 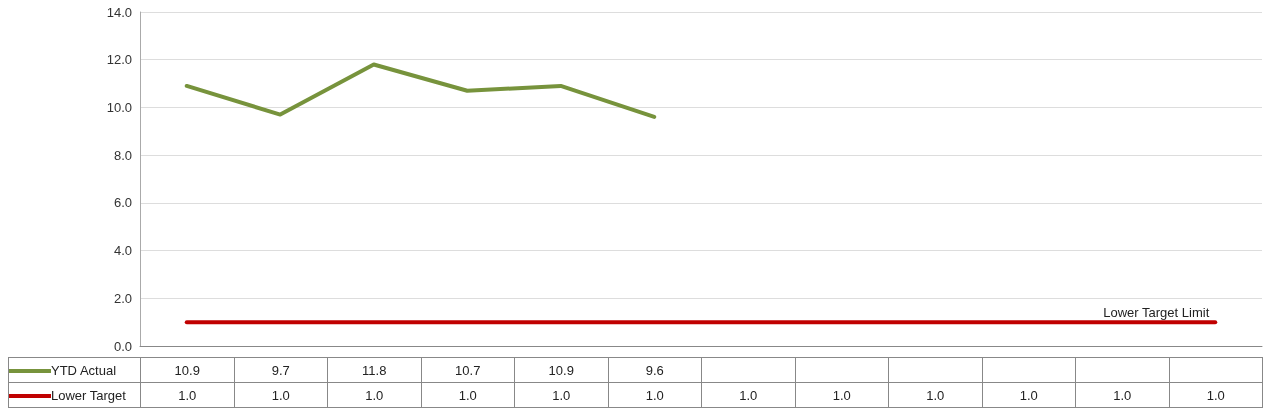 I want to click on y-tick-label: 0.0, so click(x=122, y=346).